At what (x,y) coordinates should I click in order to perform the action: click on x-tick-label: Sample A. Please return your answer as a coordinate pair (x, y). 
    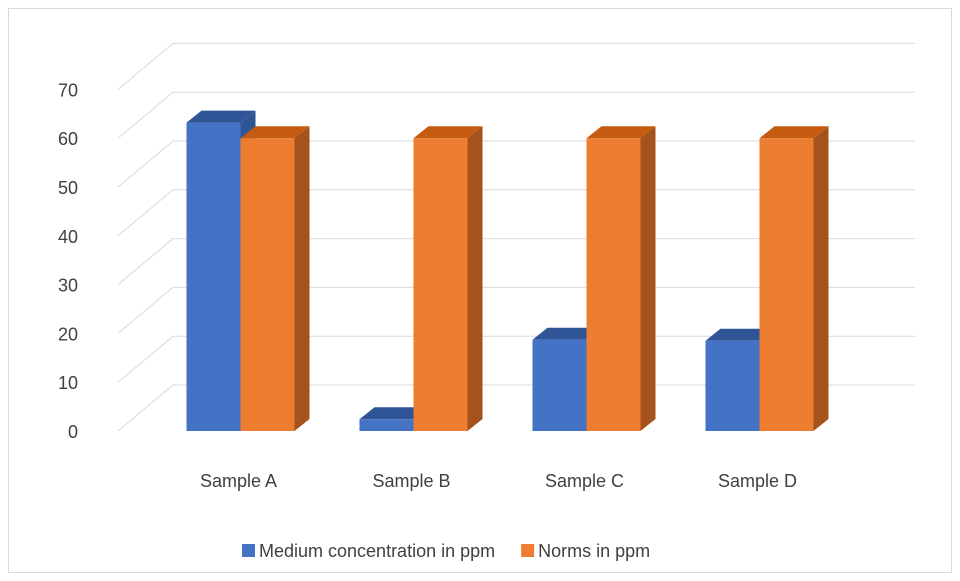
    Looking at the image, I should click on (238, 481).